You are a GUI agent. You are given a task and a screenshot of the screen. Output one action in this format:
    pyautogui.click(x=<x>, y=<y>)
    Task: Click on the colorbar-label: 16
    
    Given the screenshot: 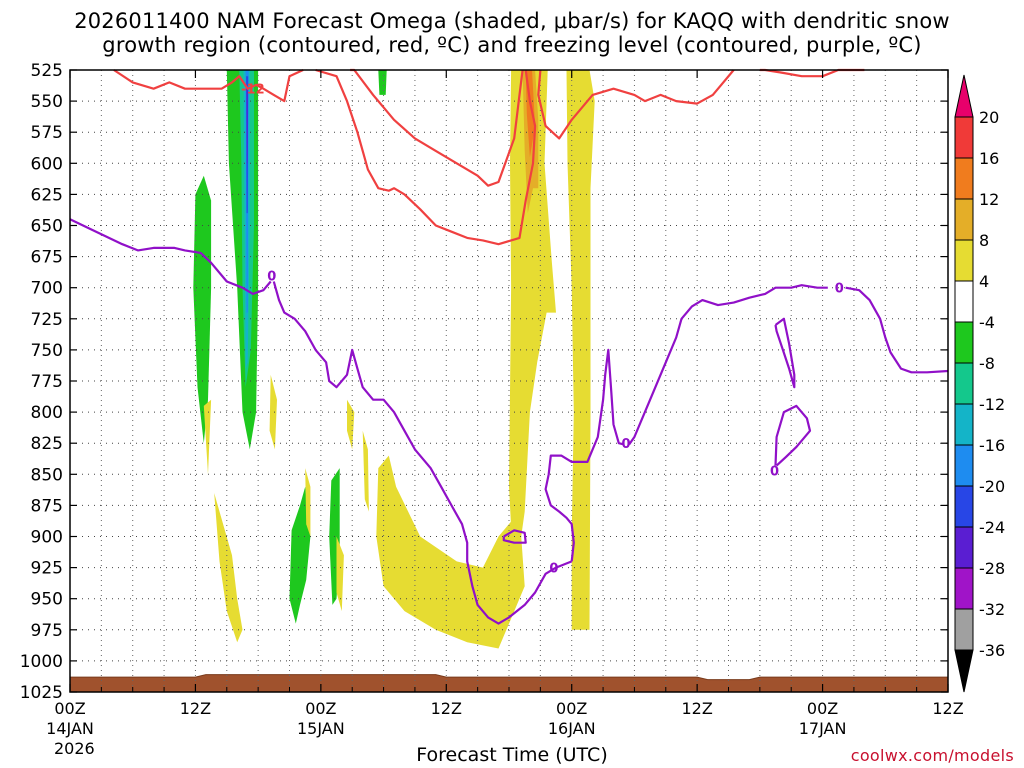 What is the action you would take?
    pyautogui.click(x=989, y=158)
    